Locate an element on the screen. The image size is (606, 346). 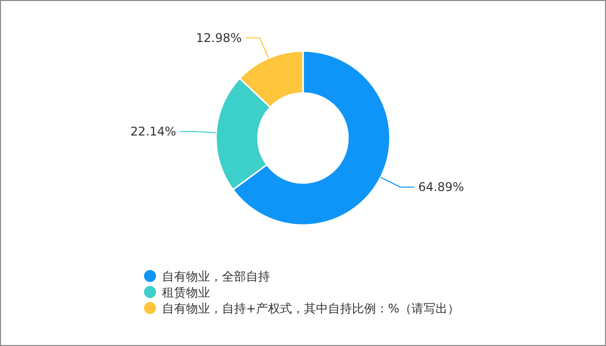
legend-label: 租赁物业 is located at coordinates (186, 293).